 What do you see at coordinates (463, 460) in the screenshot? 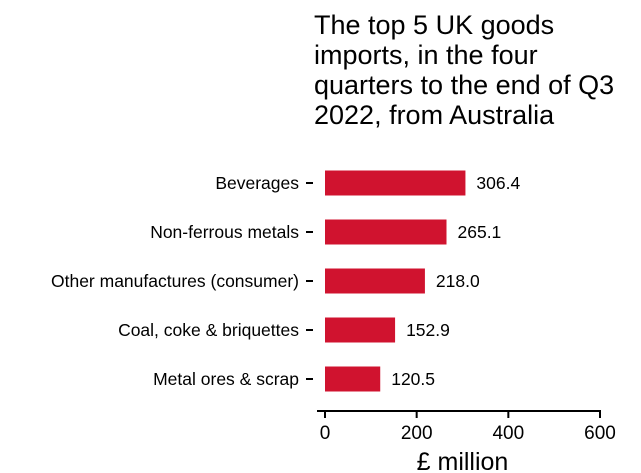
I see `x-axis-title: £ million` at bounding box center [463, 460].